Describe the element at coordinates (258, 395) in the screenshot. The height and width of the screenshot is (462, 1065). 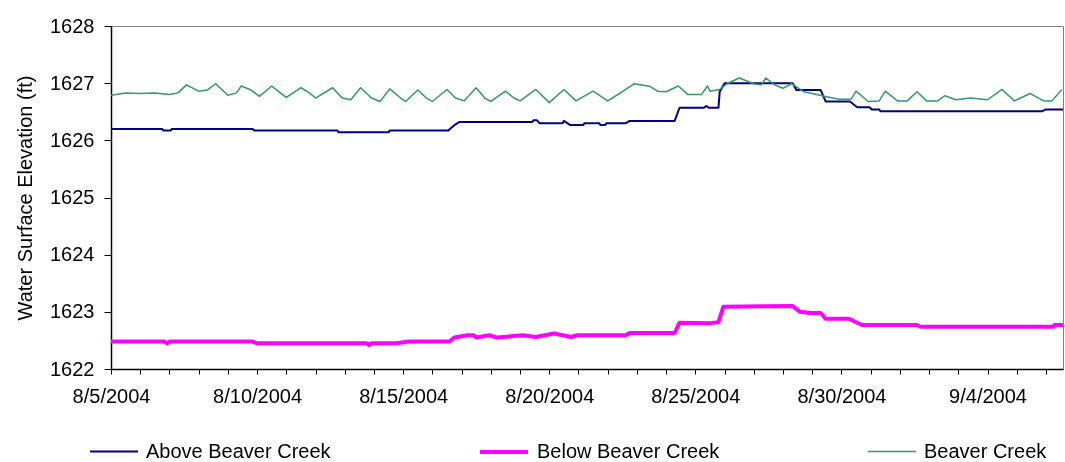
I see `x-tick-label: 8/10/2004` at that location.